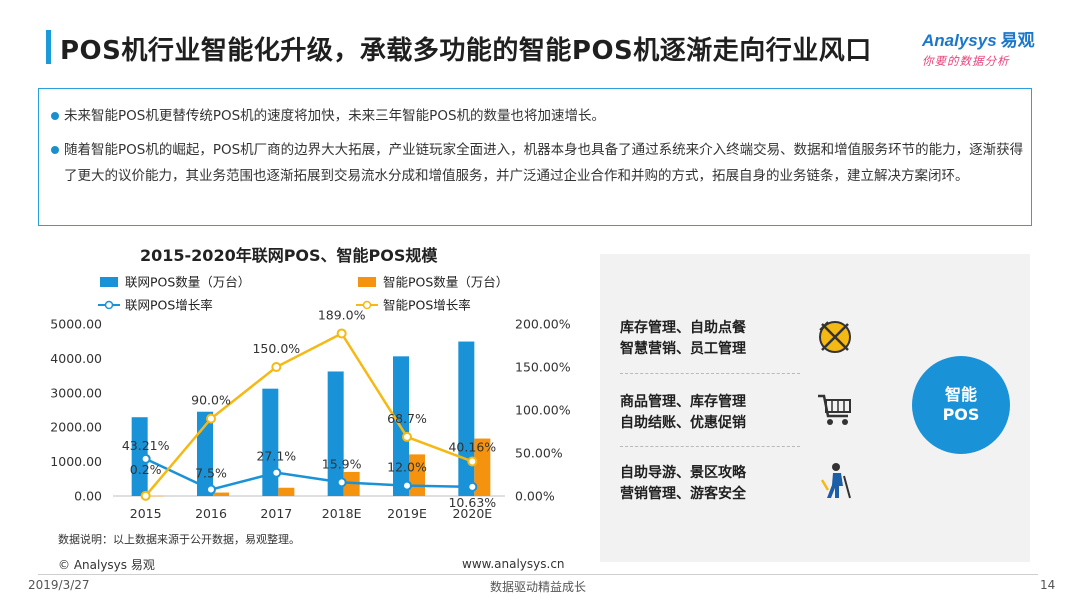  Describe the element at coordinates (539, 453) in the screenshot. I see `y-right-tick-label: 50.00%` at that location.